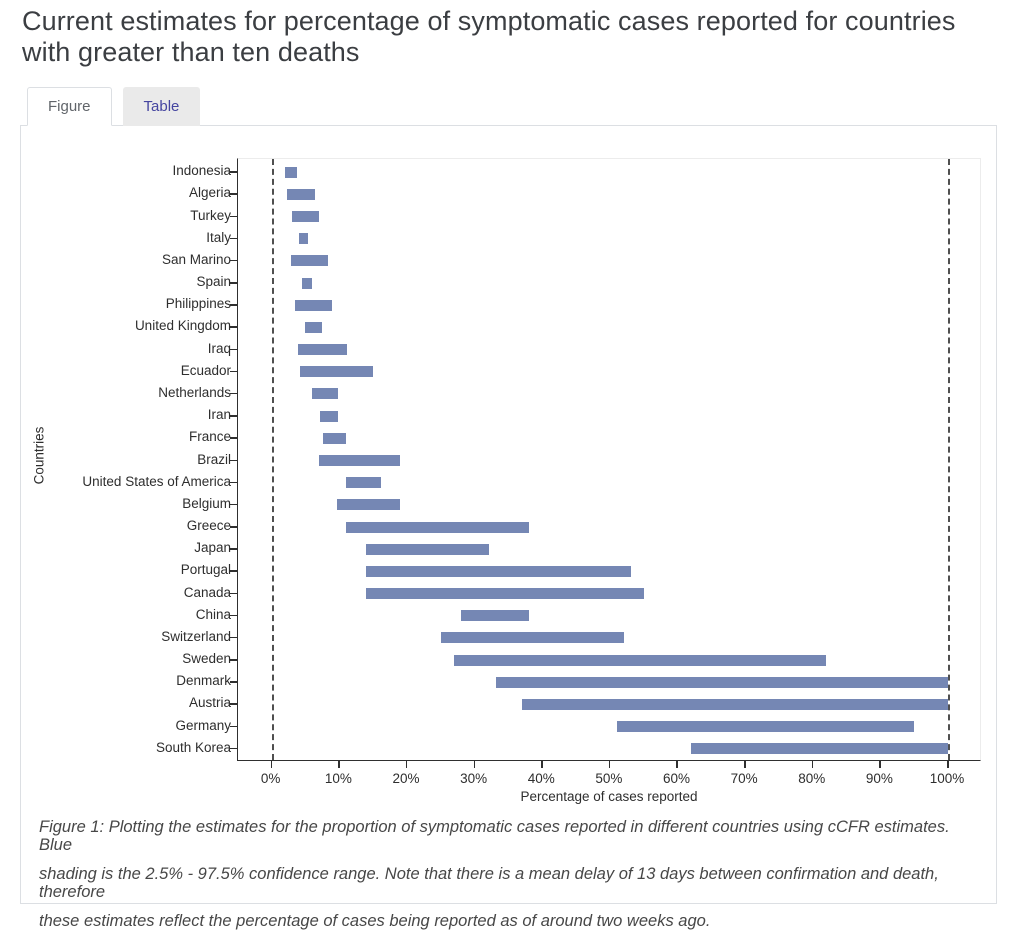 The image size is (1010, 941). I want to click on ci-bar-ecuador, so click(337, 372).